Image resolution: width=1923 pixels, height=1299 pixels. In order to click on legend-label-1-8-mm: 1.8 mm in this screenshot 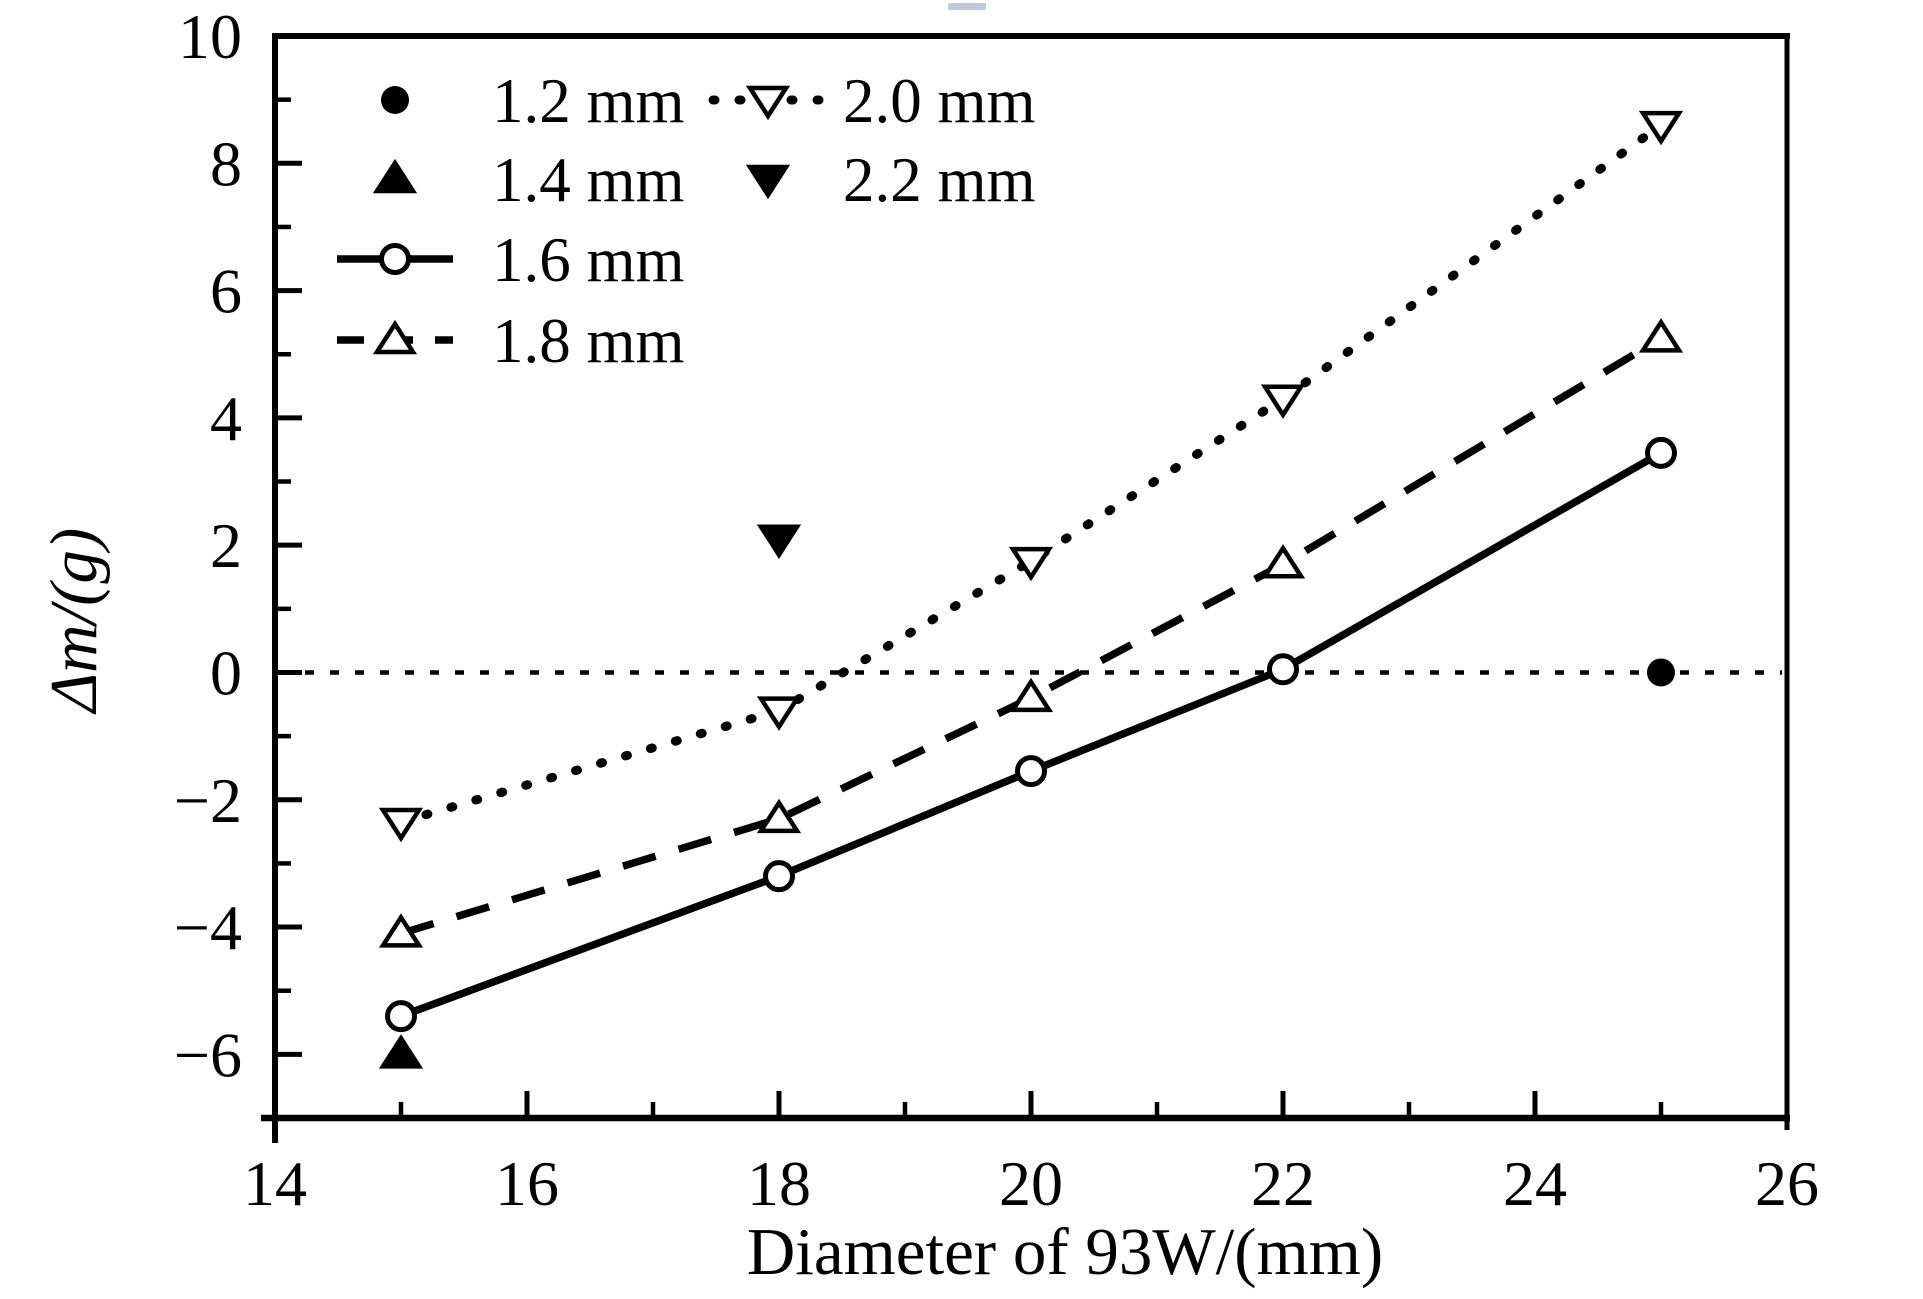, I will do `click(588, 341)`.